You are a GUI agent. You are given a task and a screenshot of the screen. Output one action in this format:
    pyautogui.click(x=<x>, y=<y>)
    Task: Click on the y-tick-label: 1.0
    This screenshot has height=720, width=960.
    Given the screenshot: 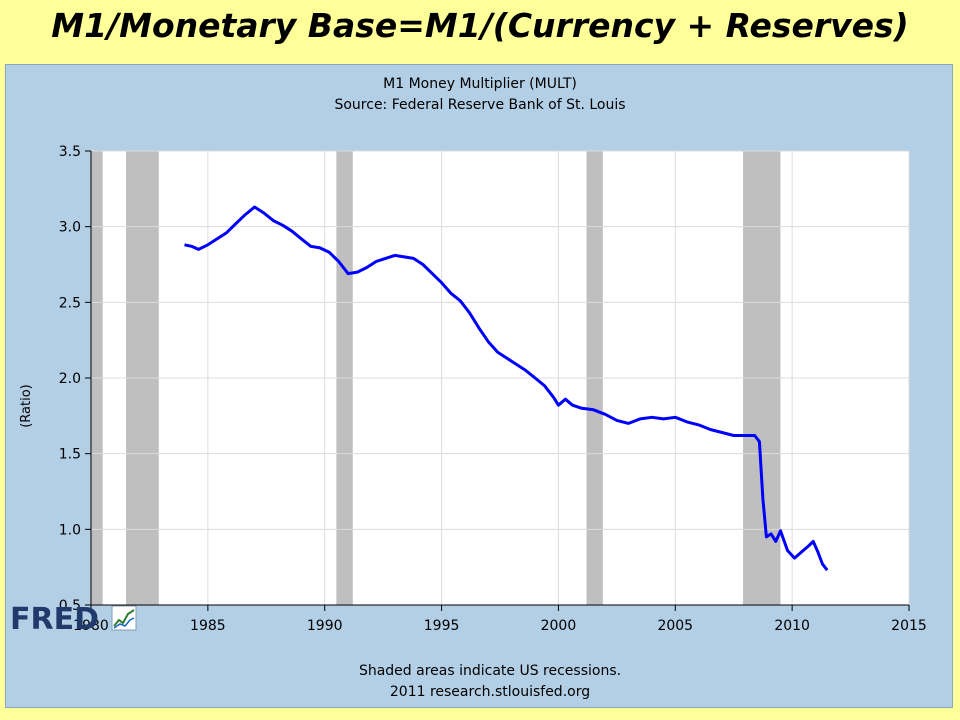 What is the action you would take?
    pyautogui.click(x=70, y=530)
    